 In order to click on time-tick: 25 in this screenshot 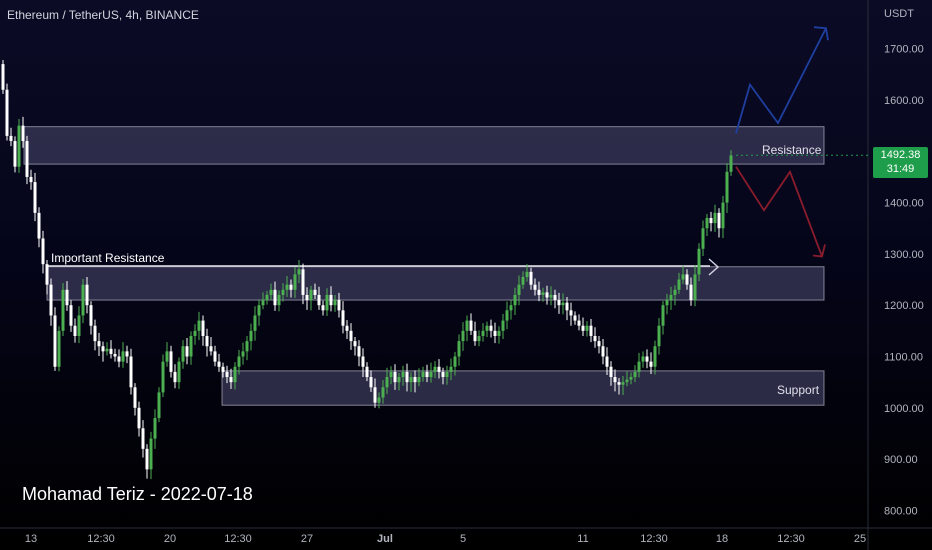, I will do `click(860, 539)`.